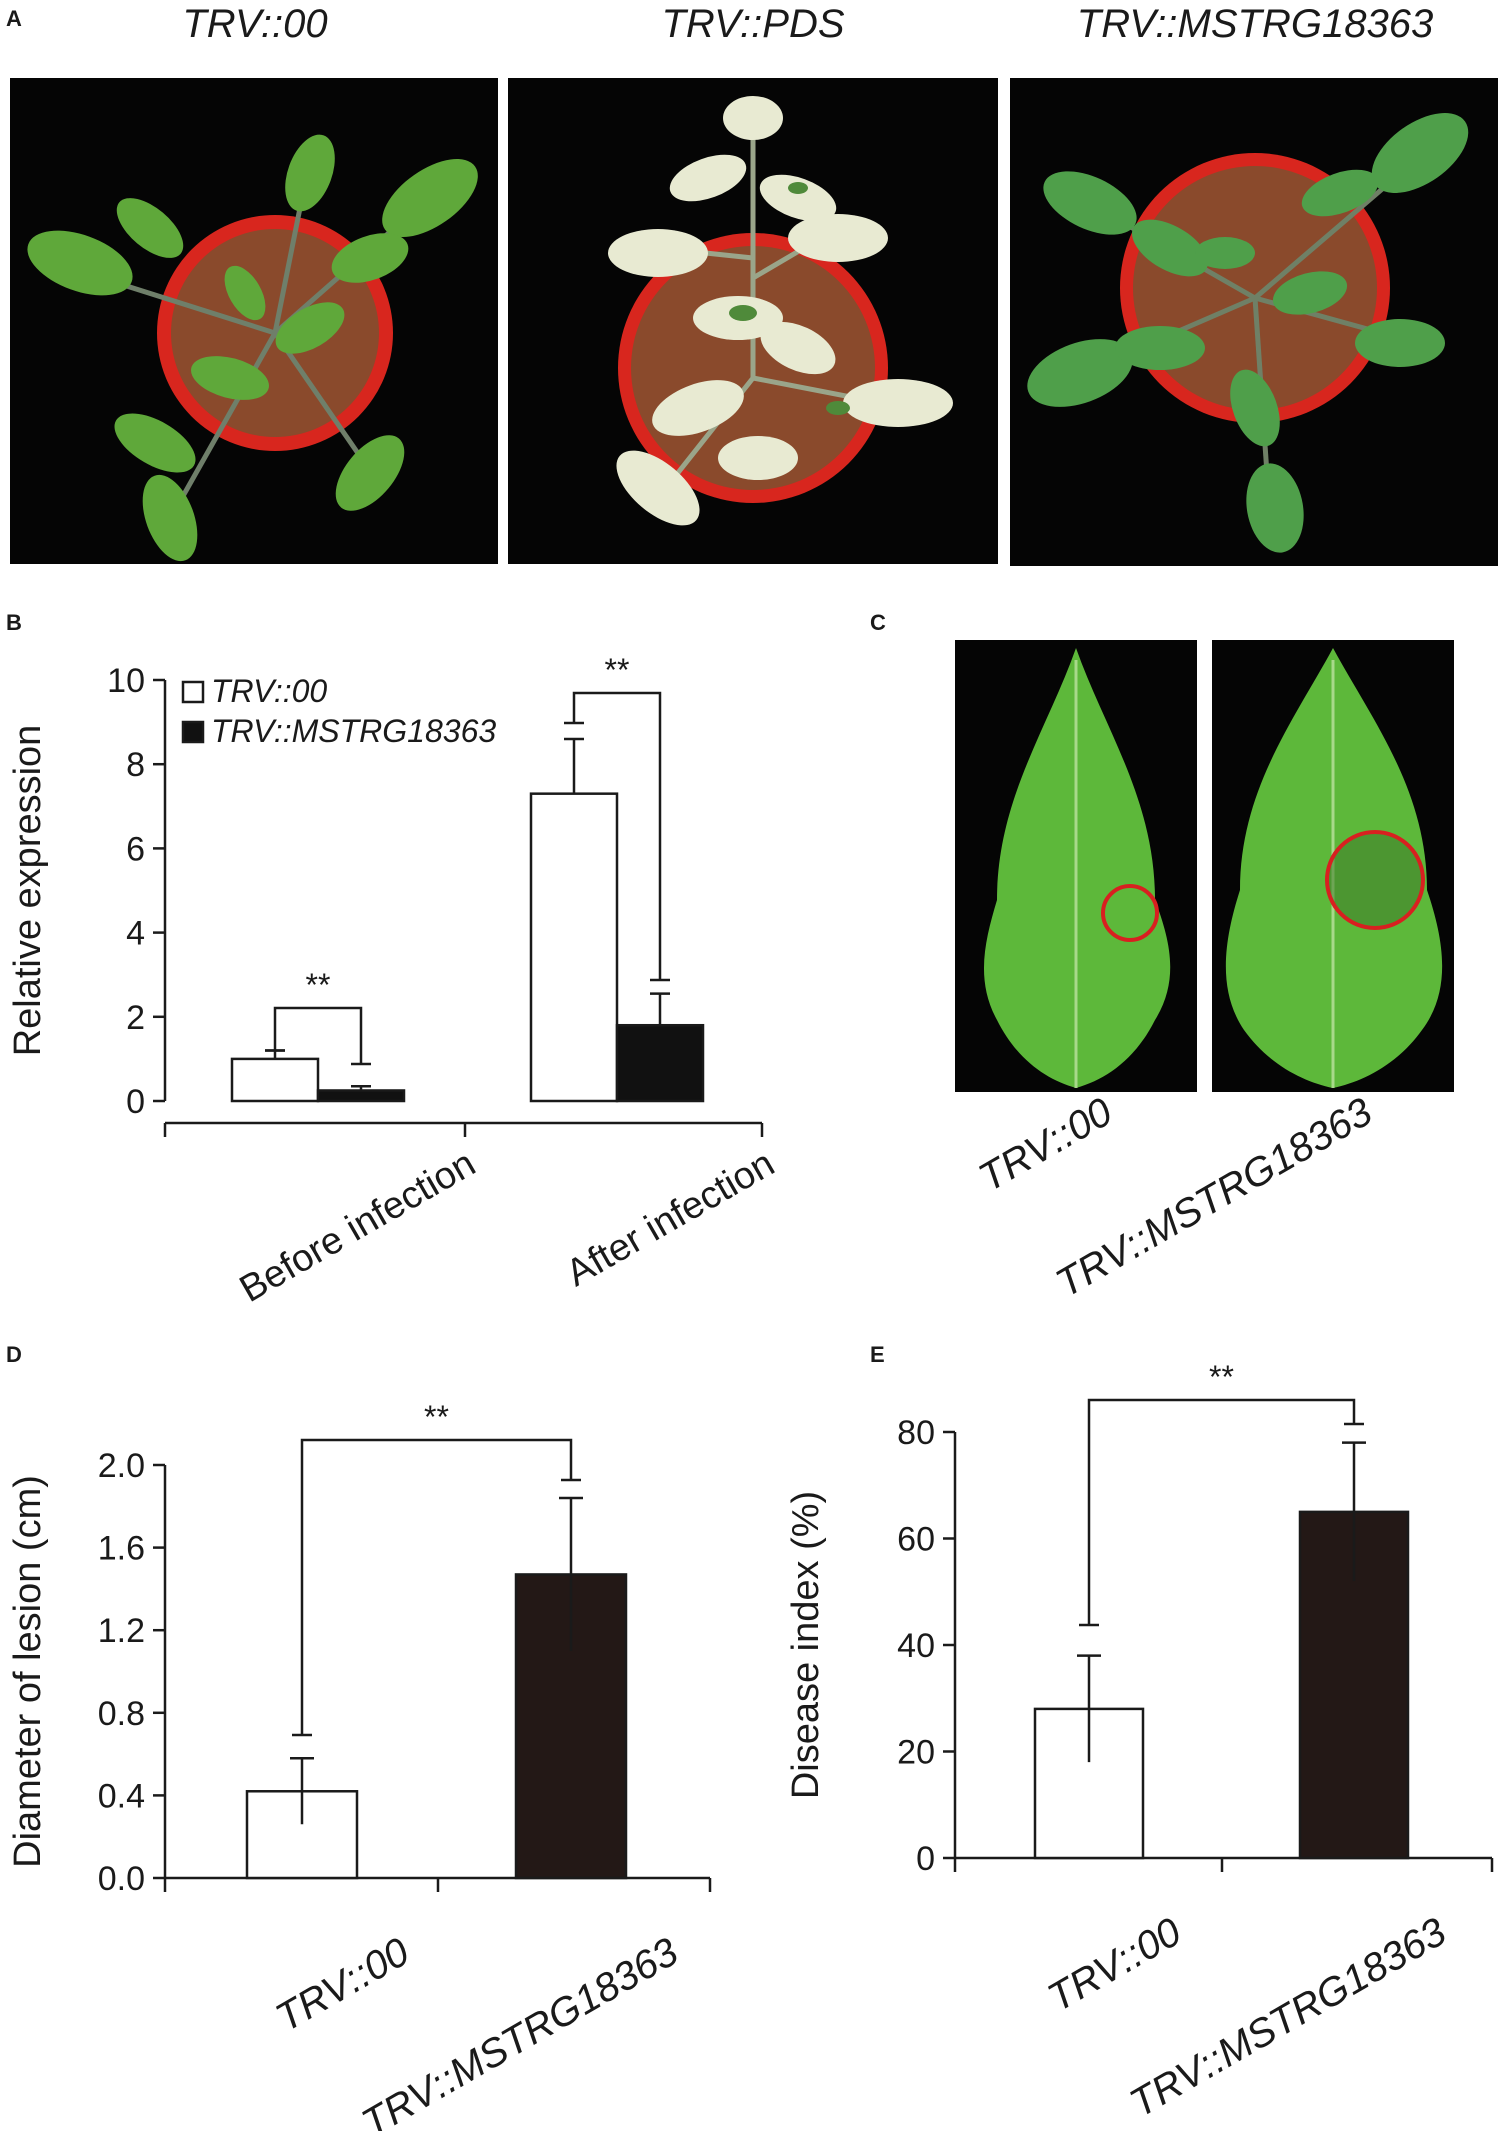 Image resolution: width=1500 pixels, height=2131 pixels. What do you see at coordinates (916, 1433) in the screenshot?
I see `panel-e-ytick-label: 80` at bounding box center [916, 1433].